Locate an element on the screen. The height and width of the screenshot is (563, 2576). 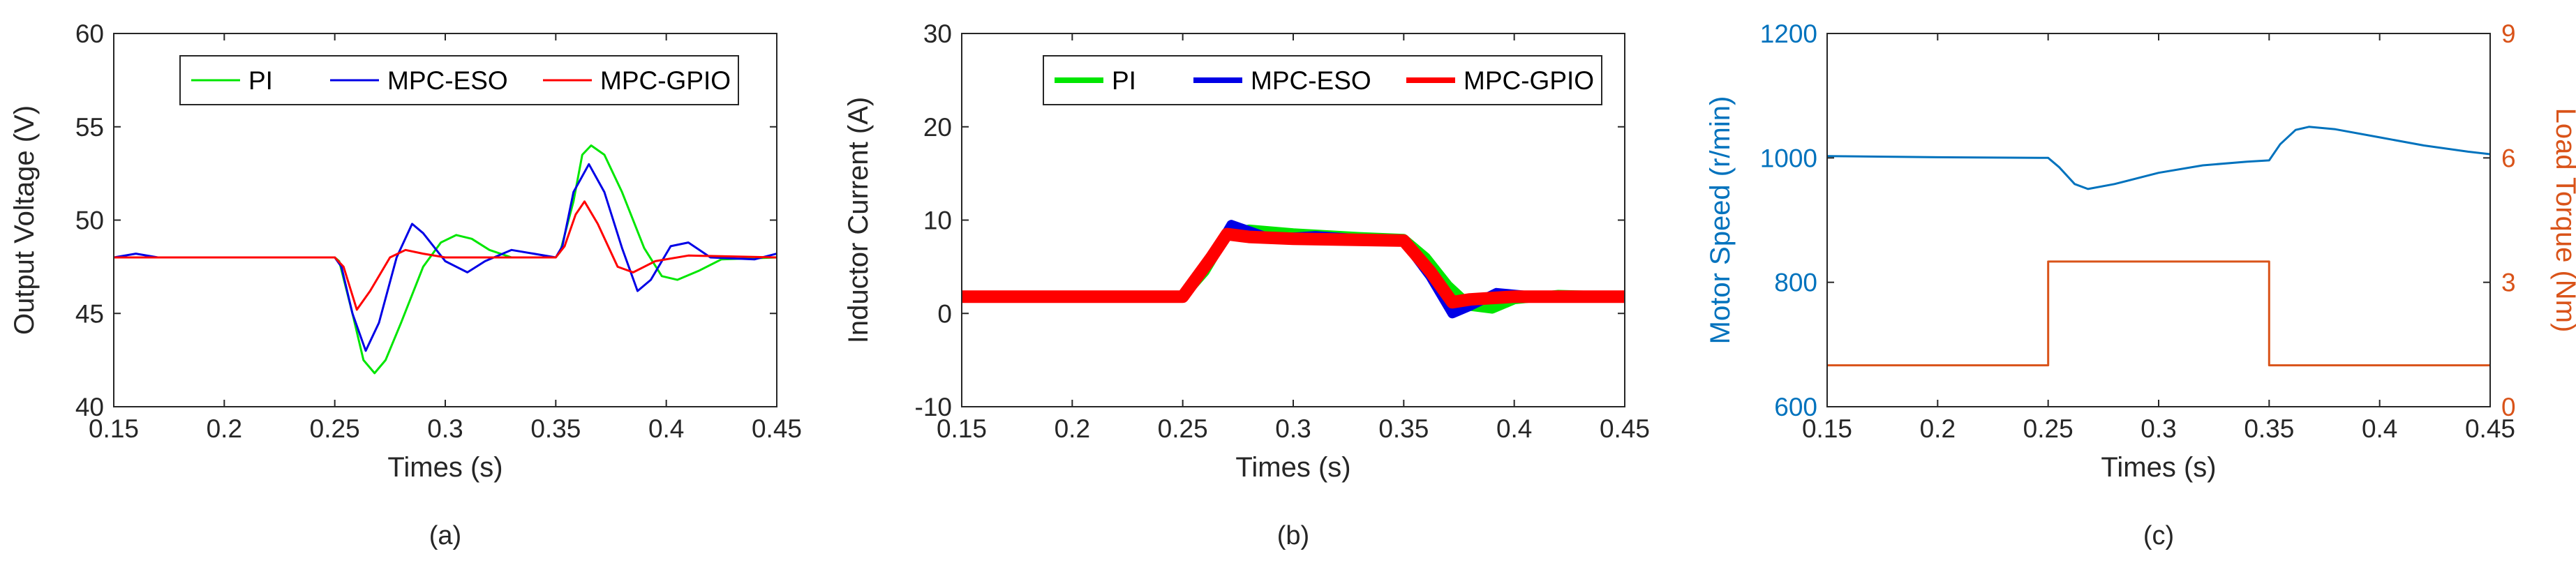
y-tick-label: 20 is located at coordinates (937, 127).